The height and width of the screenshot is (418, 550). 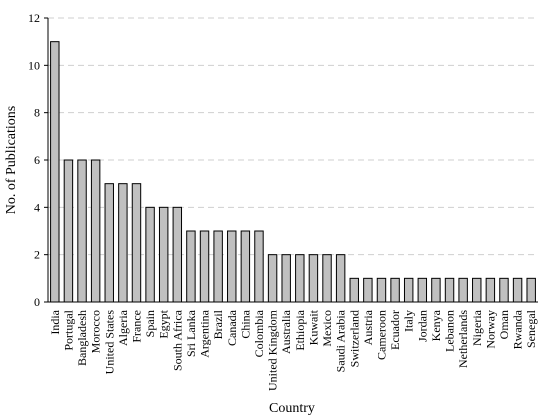 What do you see at coordinates (245, 323) in the screenshot?
I see `x-tick-label: China` at bounding box center [245, 323].